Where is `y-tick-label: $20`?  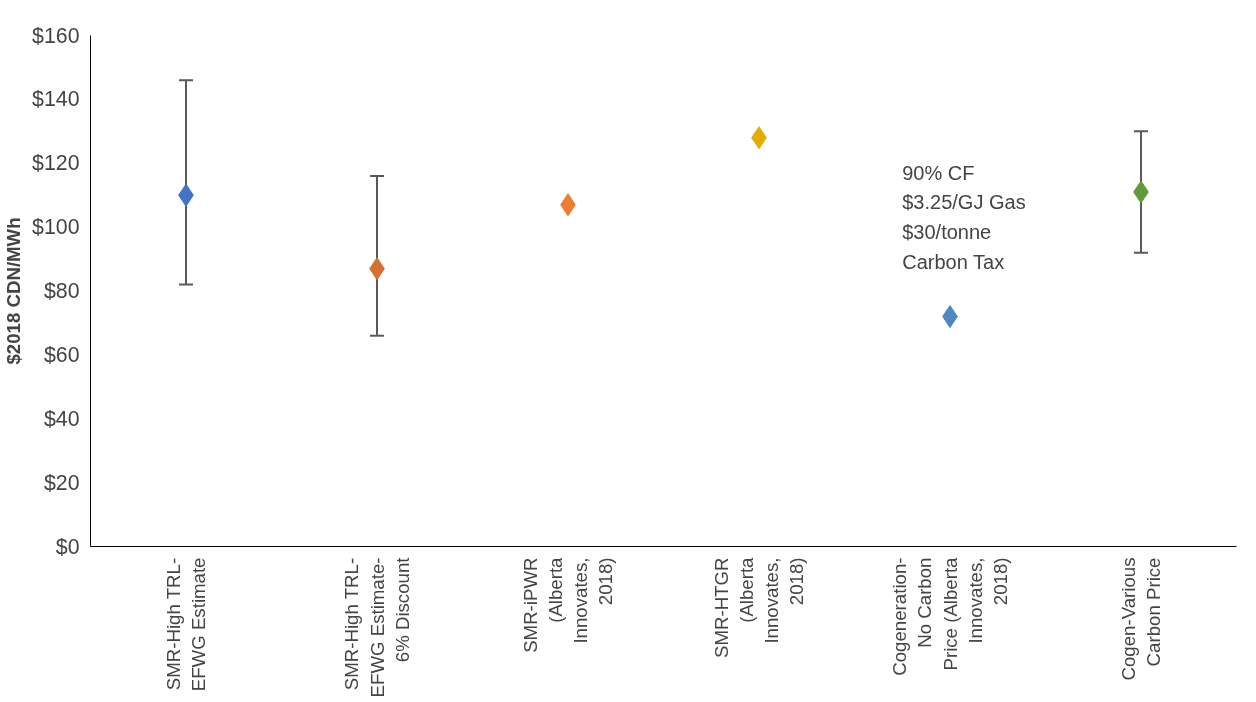
y-tick-label: $20 is located at coordinates (61, 482).